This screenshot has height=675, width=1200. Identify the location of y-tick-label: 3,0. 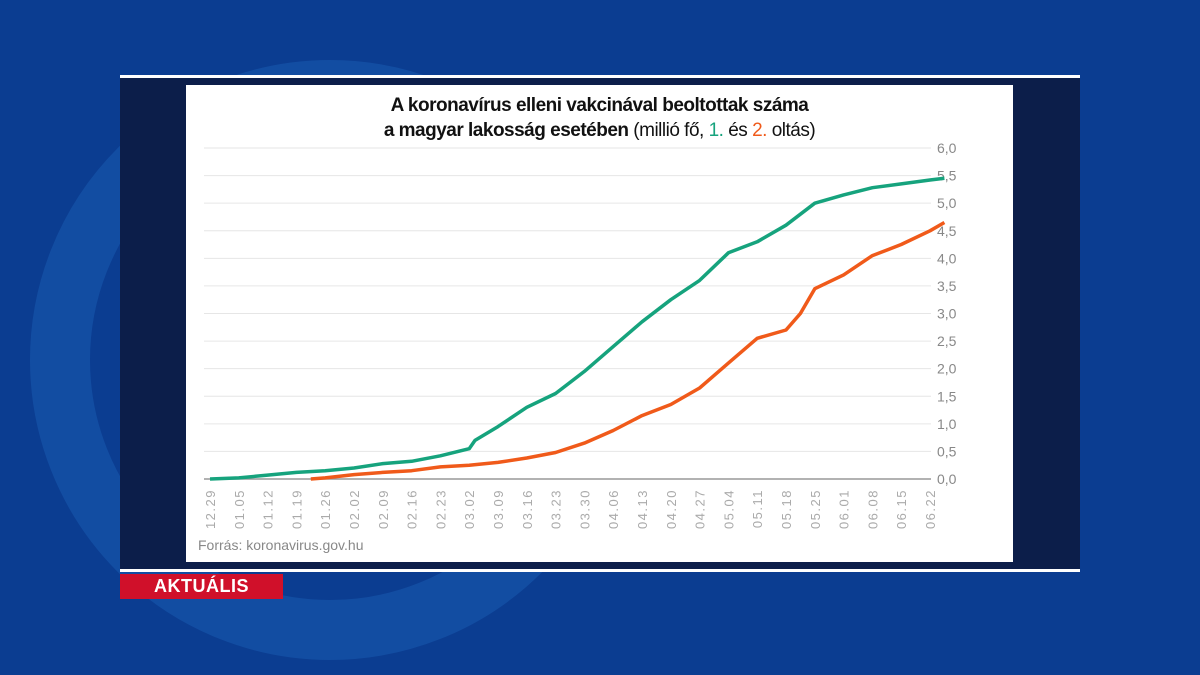
(947, 314).